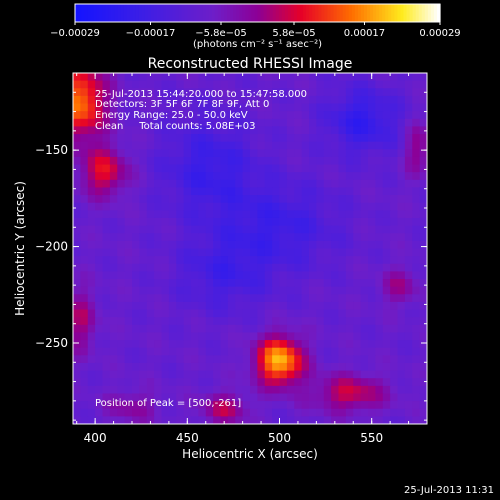 The height and width of the screenshot is (500, 500). Describe the element at coordinates (75, 33) in the screenshot. I see `colorbar-tick-label: −0.00029` at that location.